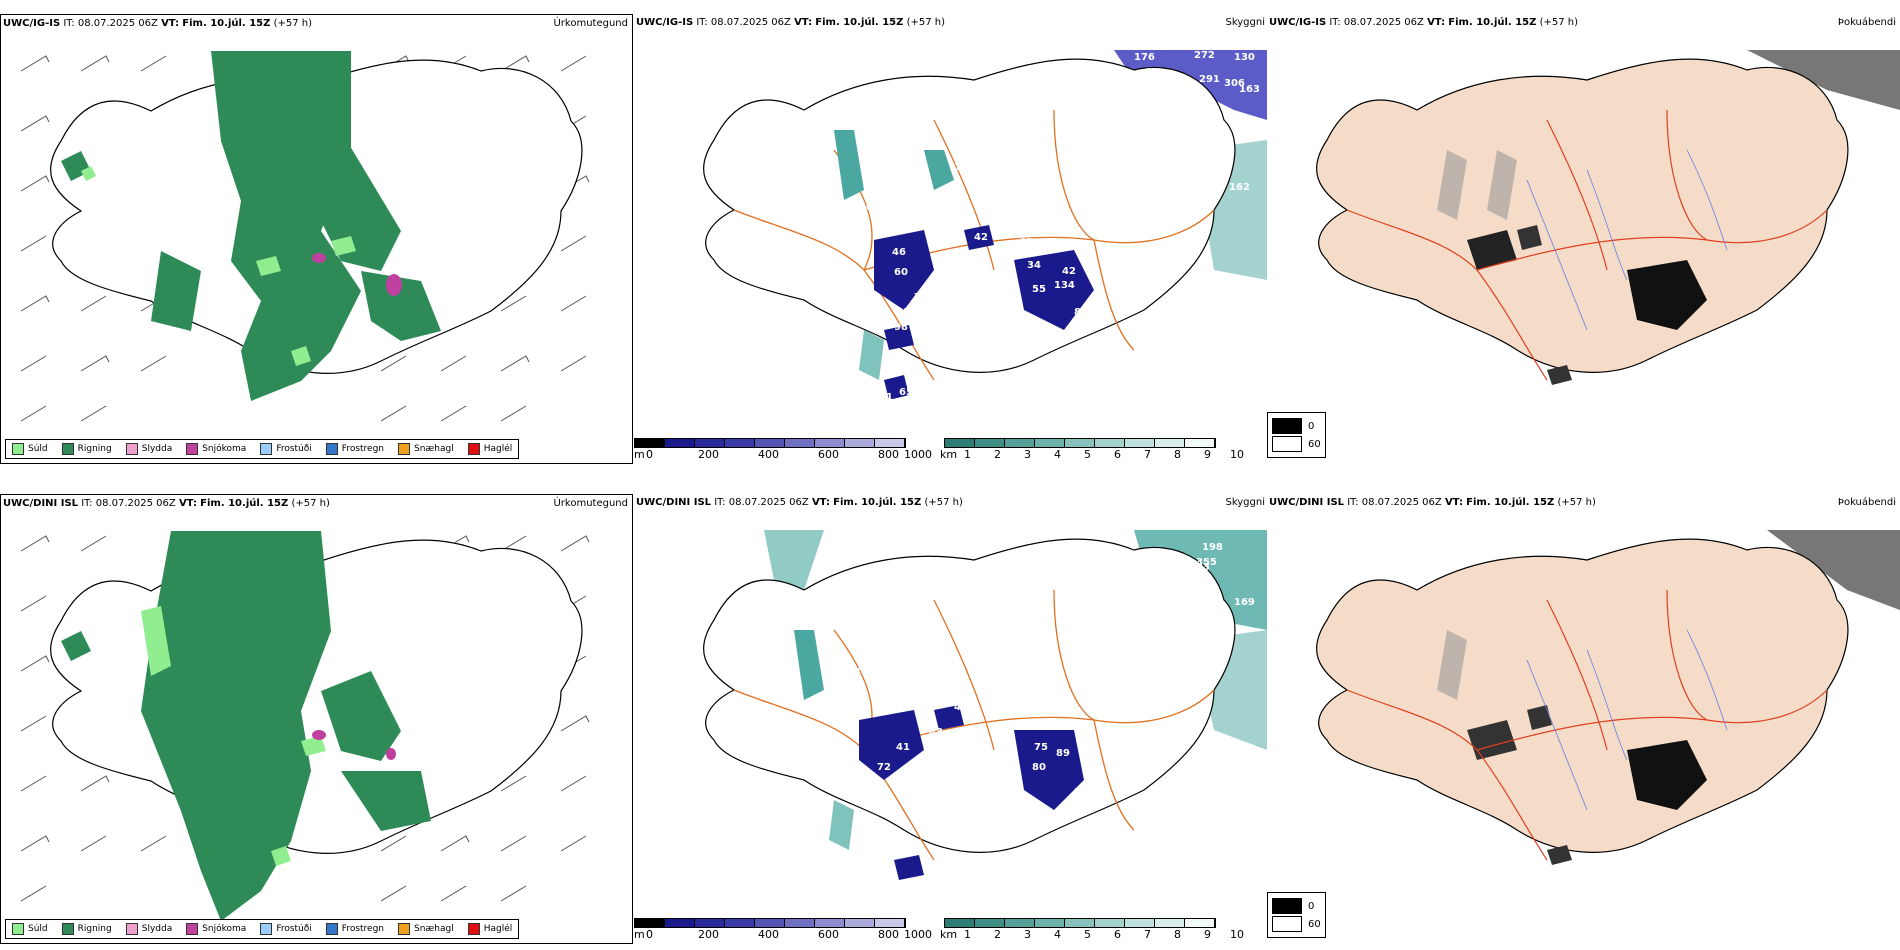 This screenshot has height=950, width=1900. I want to click on ceiling-value: 162, so click(1239, 187).